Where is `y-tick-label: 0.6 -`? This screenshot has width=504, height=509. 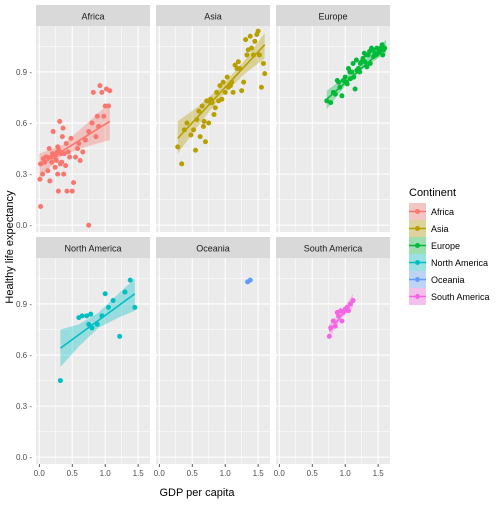 y-tick-label: 0.6 - is located at coordinates (24, 123).